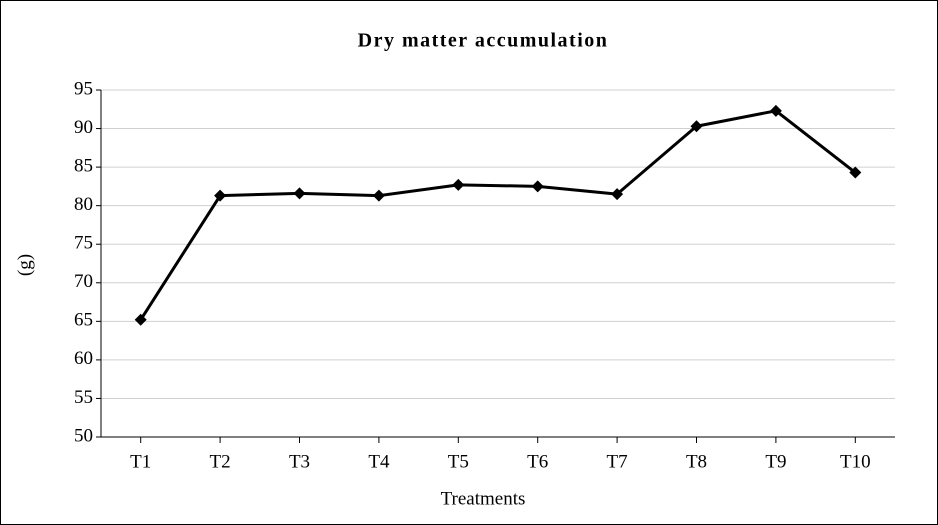 The image size is (938, 525). What do you see at coordinates (83, 165) in the screenshot?
I see `y-tick-label: 85` at bounding box center [83, 165].